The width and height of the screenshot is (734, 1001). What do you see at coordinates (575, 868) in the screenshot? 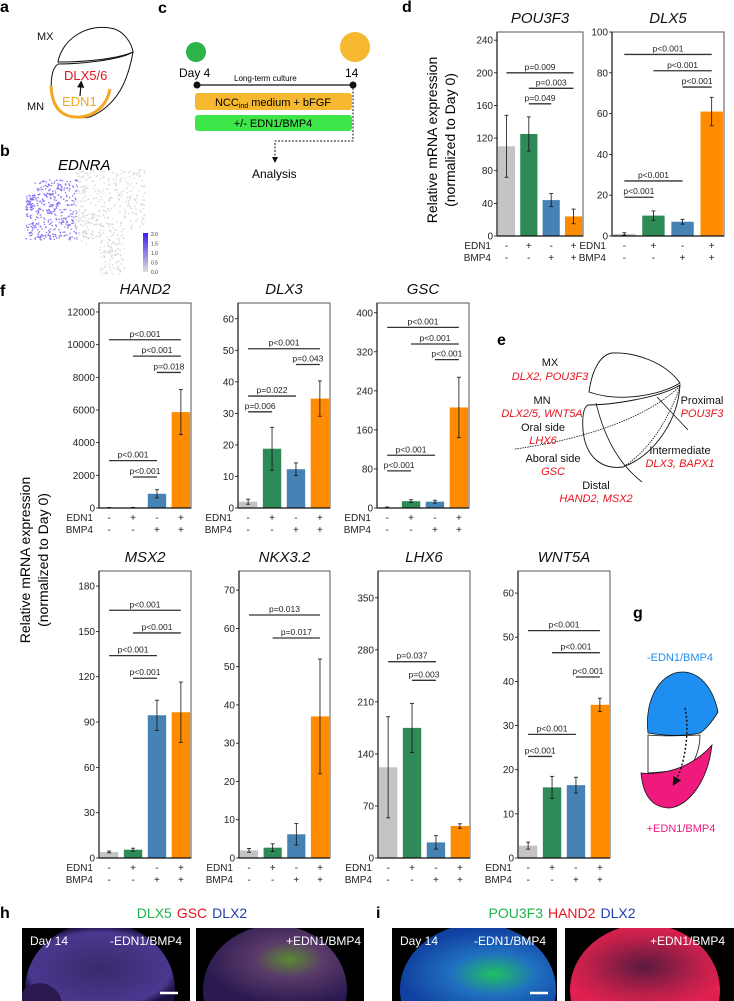
I see `edn1-sign: -` at bounding box center [575, 868].